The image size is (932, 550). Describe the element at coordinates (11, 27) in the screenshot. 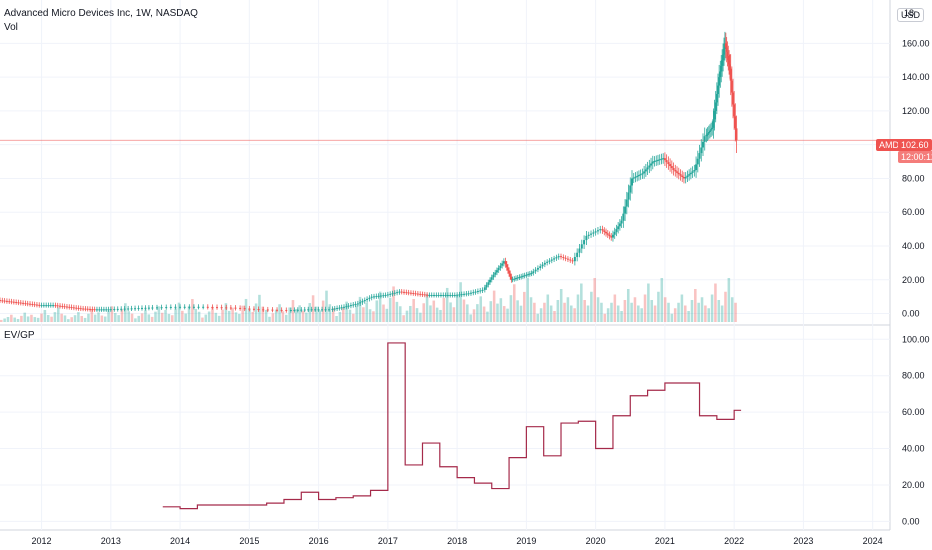

I see `volume-label: Vol` at that location.